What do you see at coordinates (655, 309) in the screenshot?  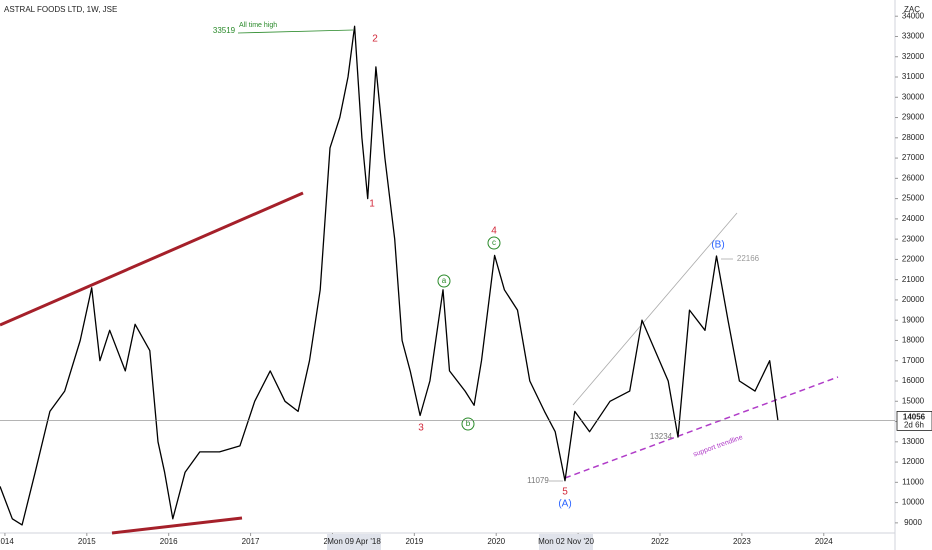 I see `channel-line` at bounding box center [655, 309].